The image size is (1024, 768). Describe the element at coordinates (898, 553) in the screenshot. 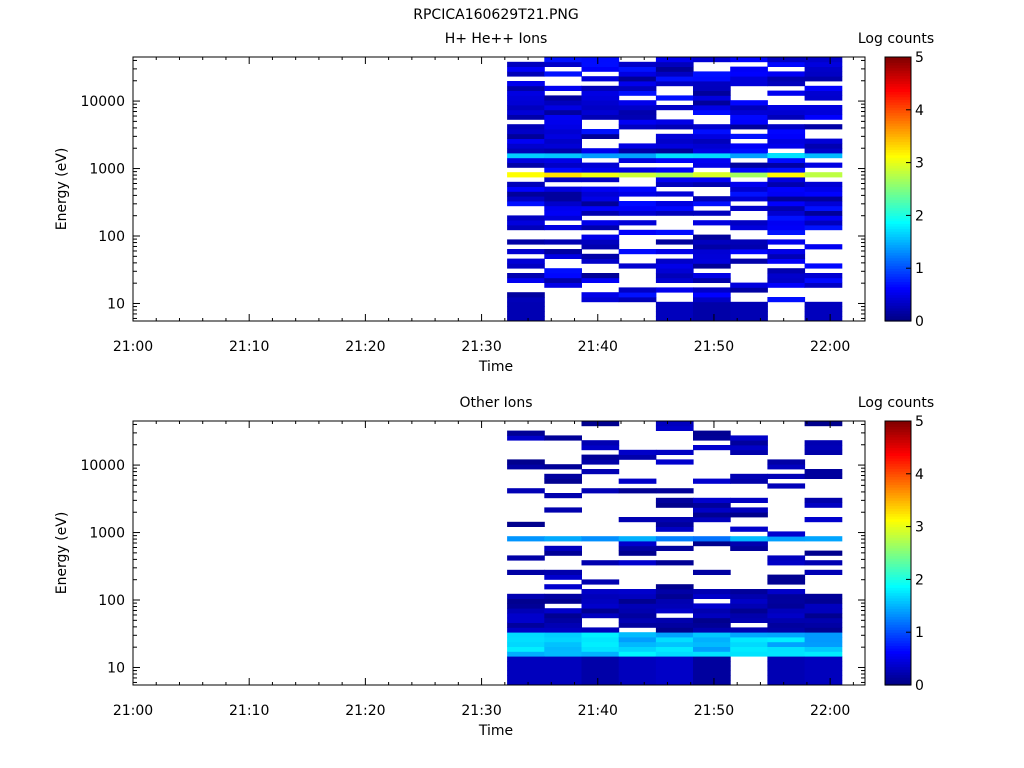

I see `colorbar-frame` at that location.